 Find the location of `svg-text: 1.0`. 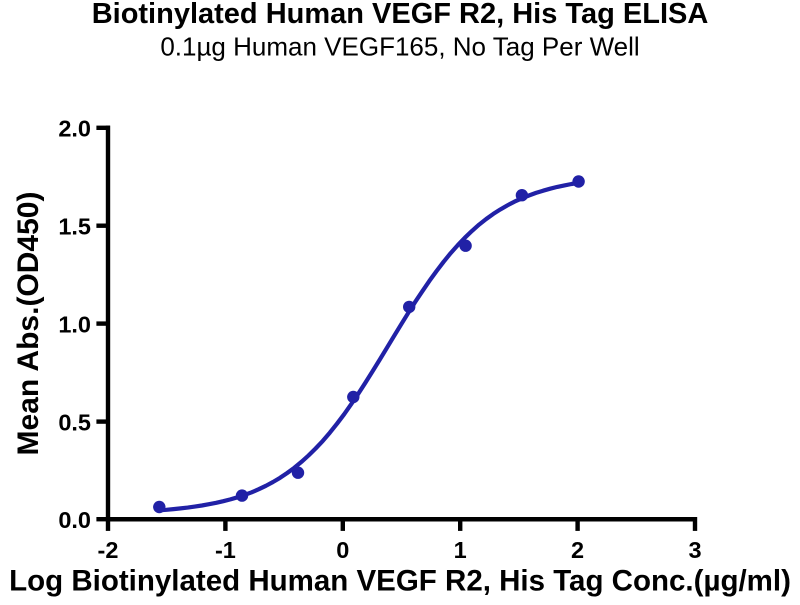

svg-text: 1.0 is located at coordinates (74, 324).